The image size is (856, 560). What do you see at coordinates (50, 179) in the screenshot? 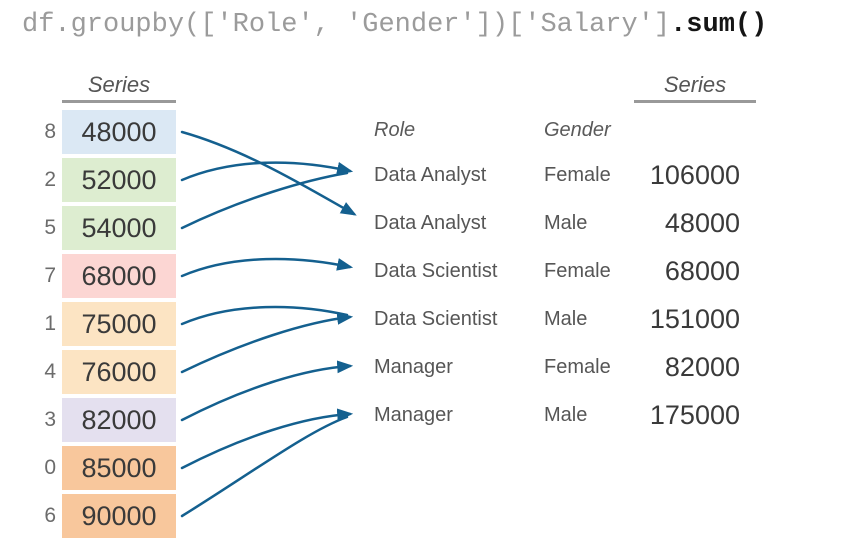
I see `source-index: 2` at bounding box center [50, 179].